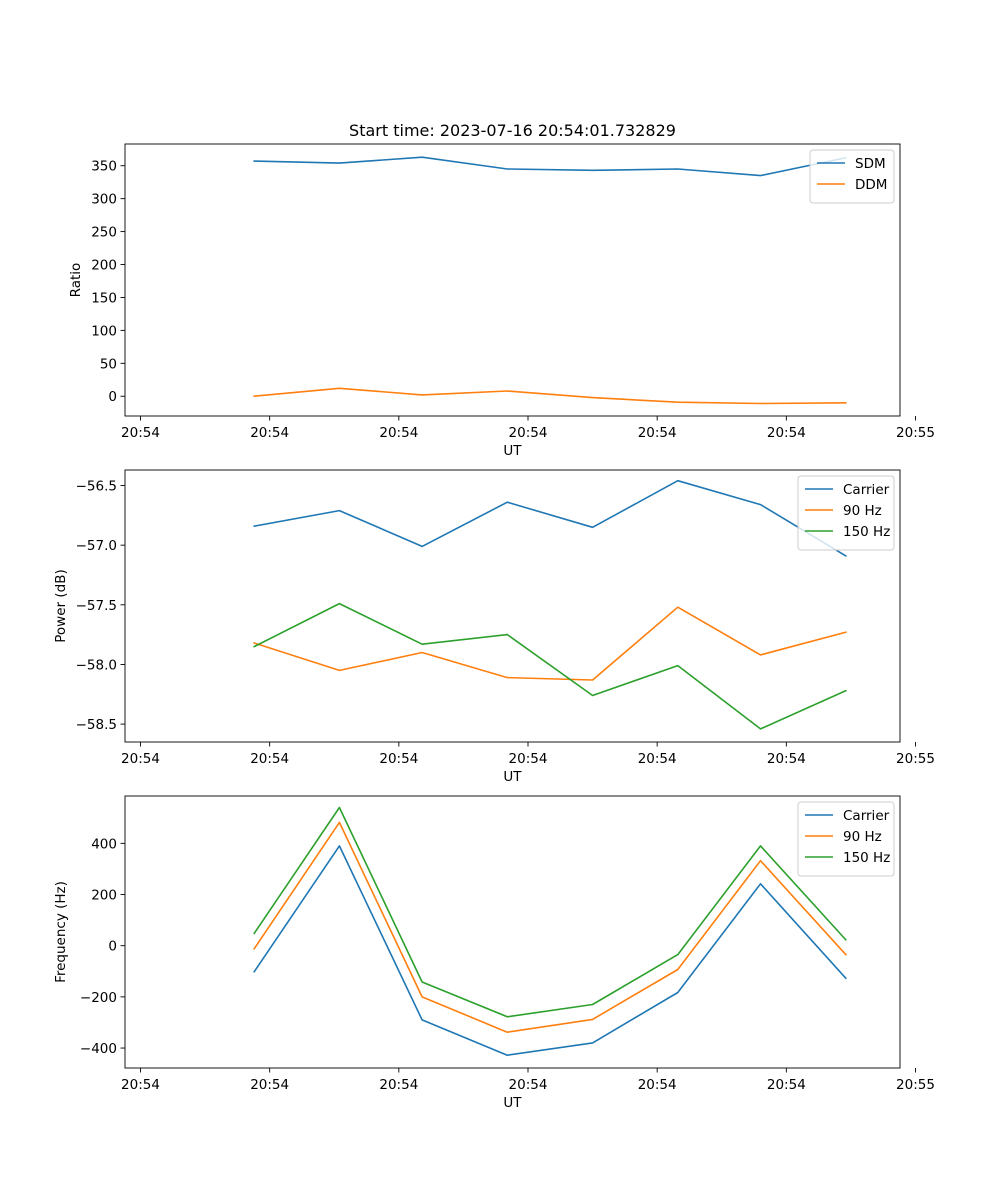  Describe the element at coordinates (96, 606) in the screenshot. I see `y-tick-label: −57.5` at that location.